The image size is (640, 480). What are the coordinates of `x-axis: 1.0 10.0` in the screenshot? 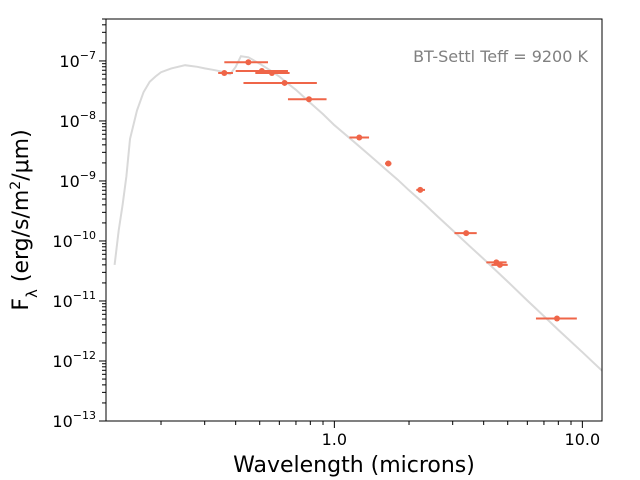 It's located at (380, 435).